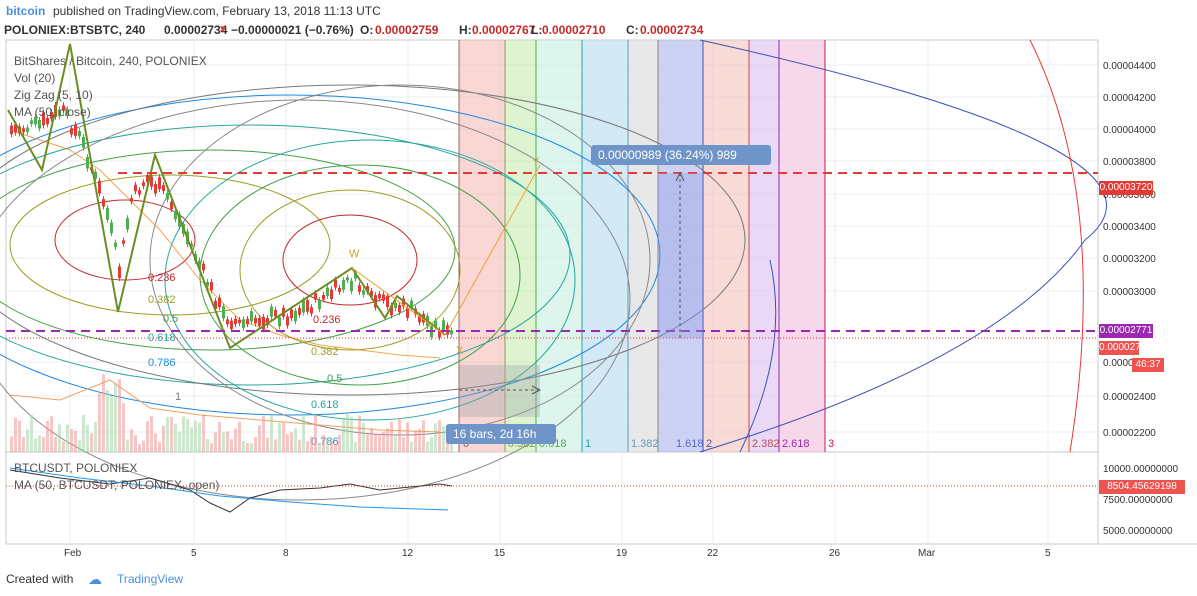 Image resolution: width=1197 pixels, height=596 pixels. I want to click on price-axis-label: 0.00003400, so click(1129, 227).